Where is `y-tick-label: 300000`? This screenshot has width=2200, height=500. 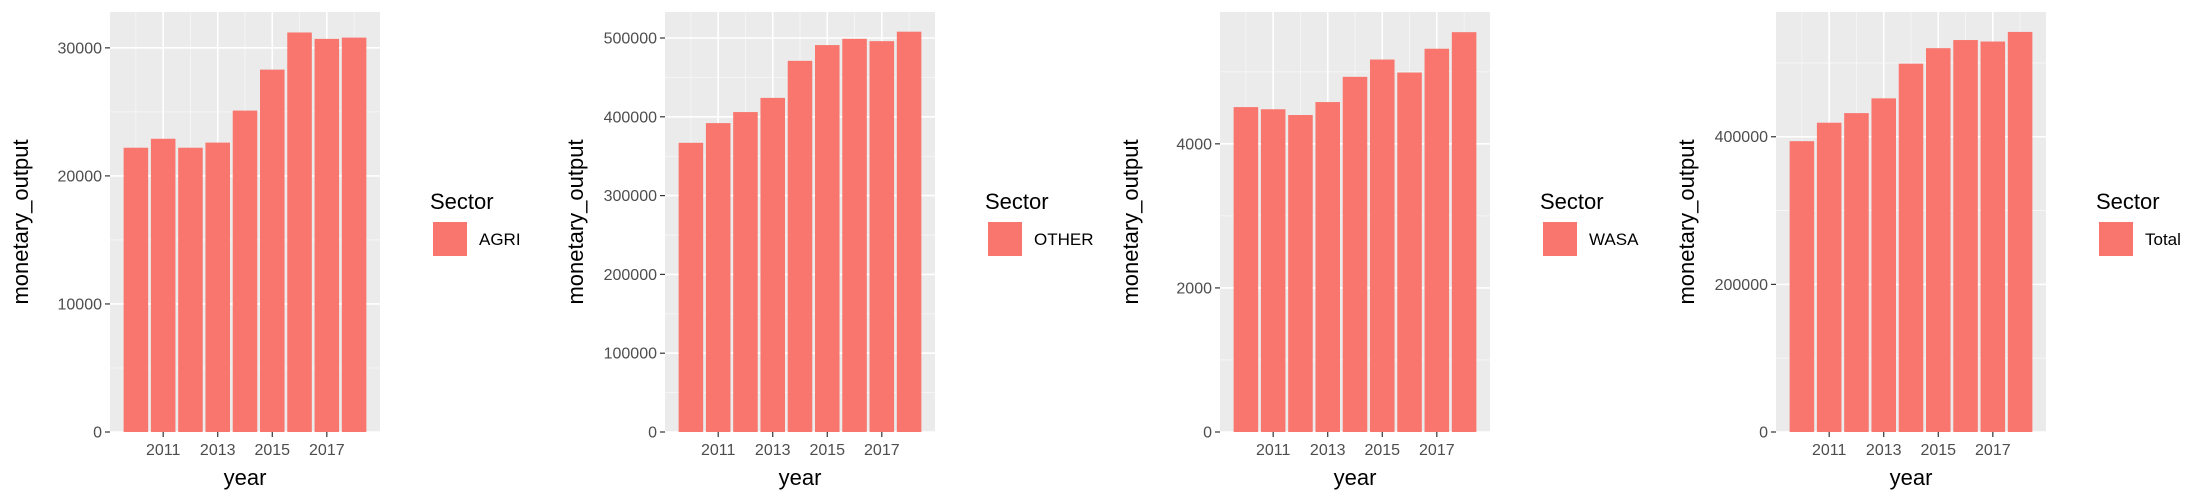 y-tick-label: 300000 is located at coordinates (630, 196).